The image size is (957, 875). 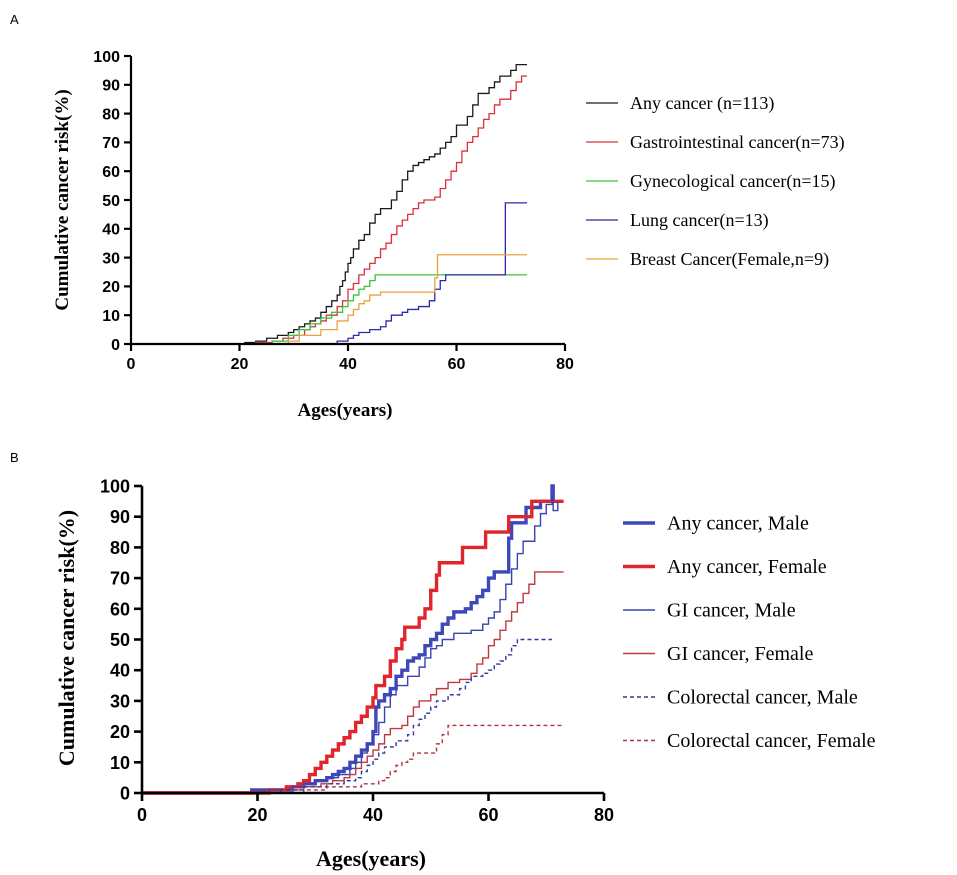 I want to click on panel-a-y-tick-label: 40, so click(x=111, y=230).